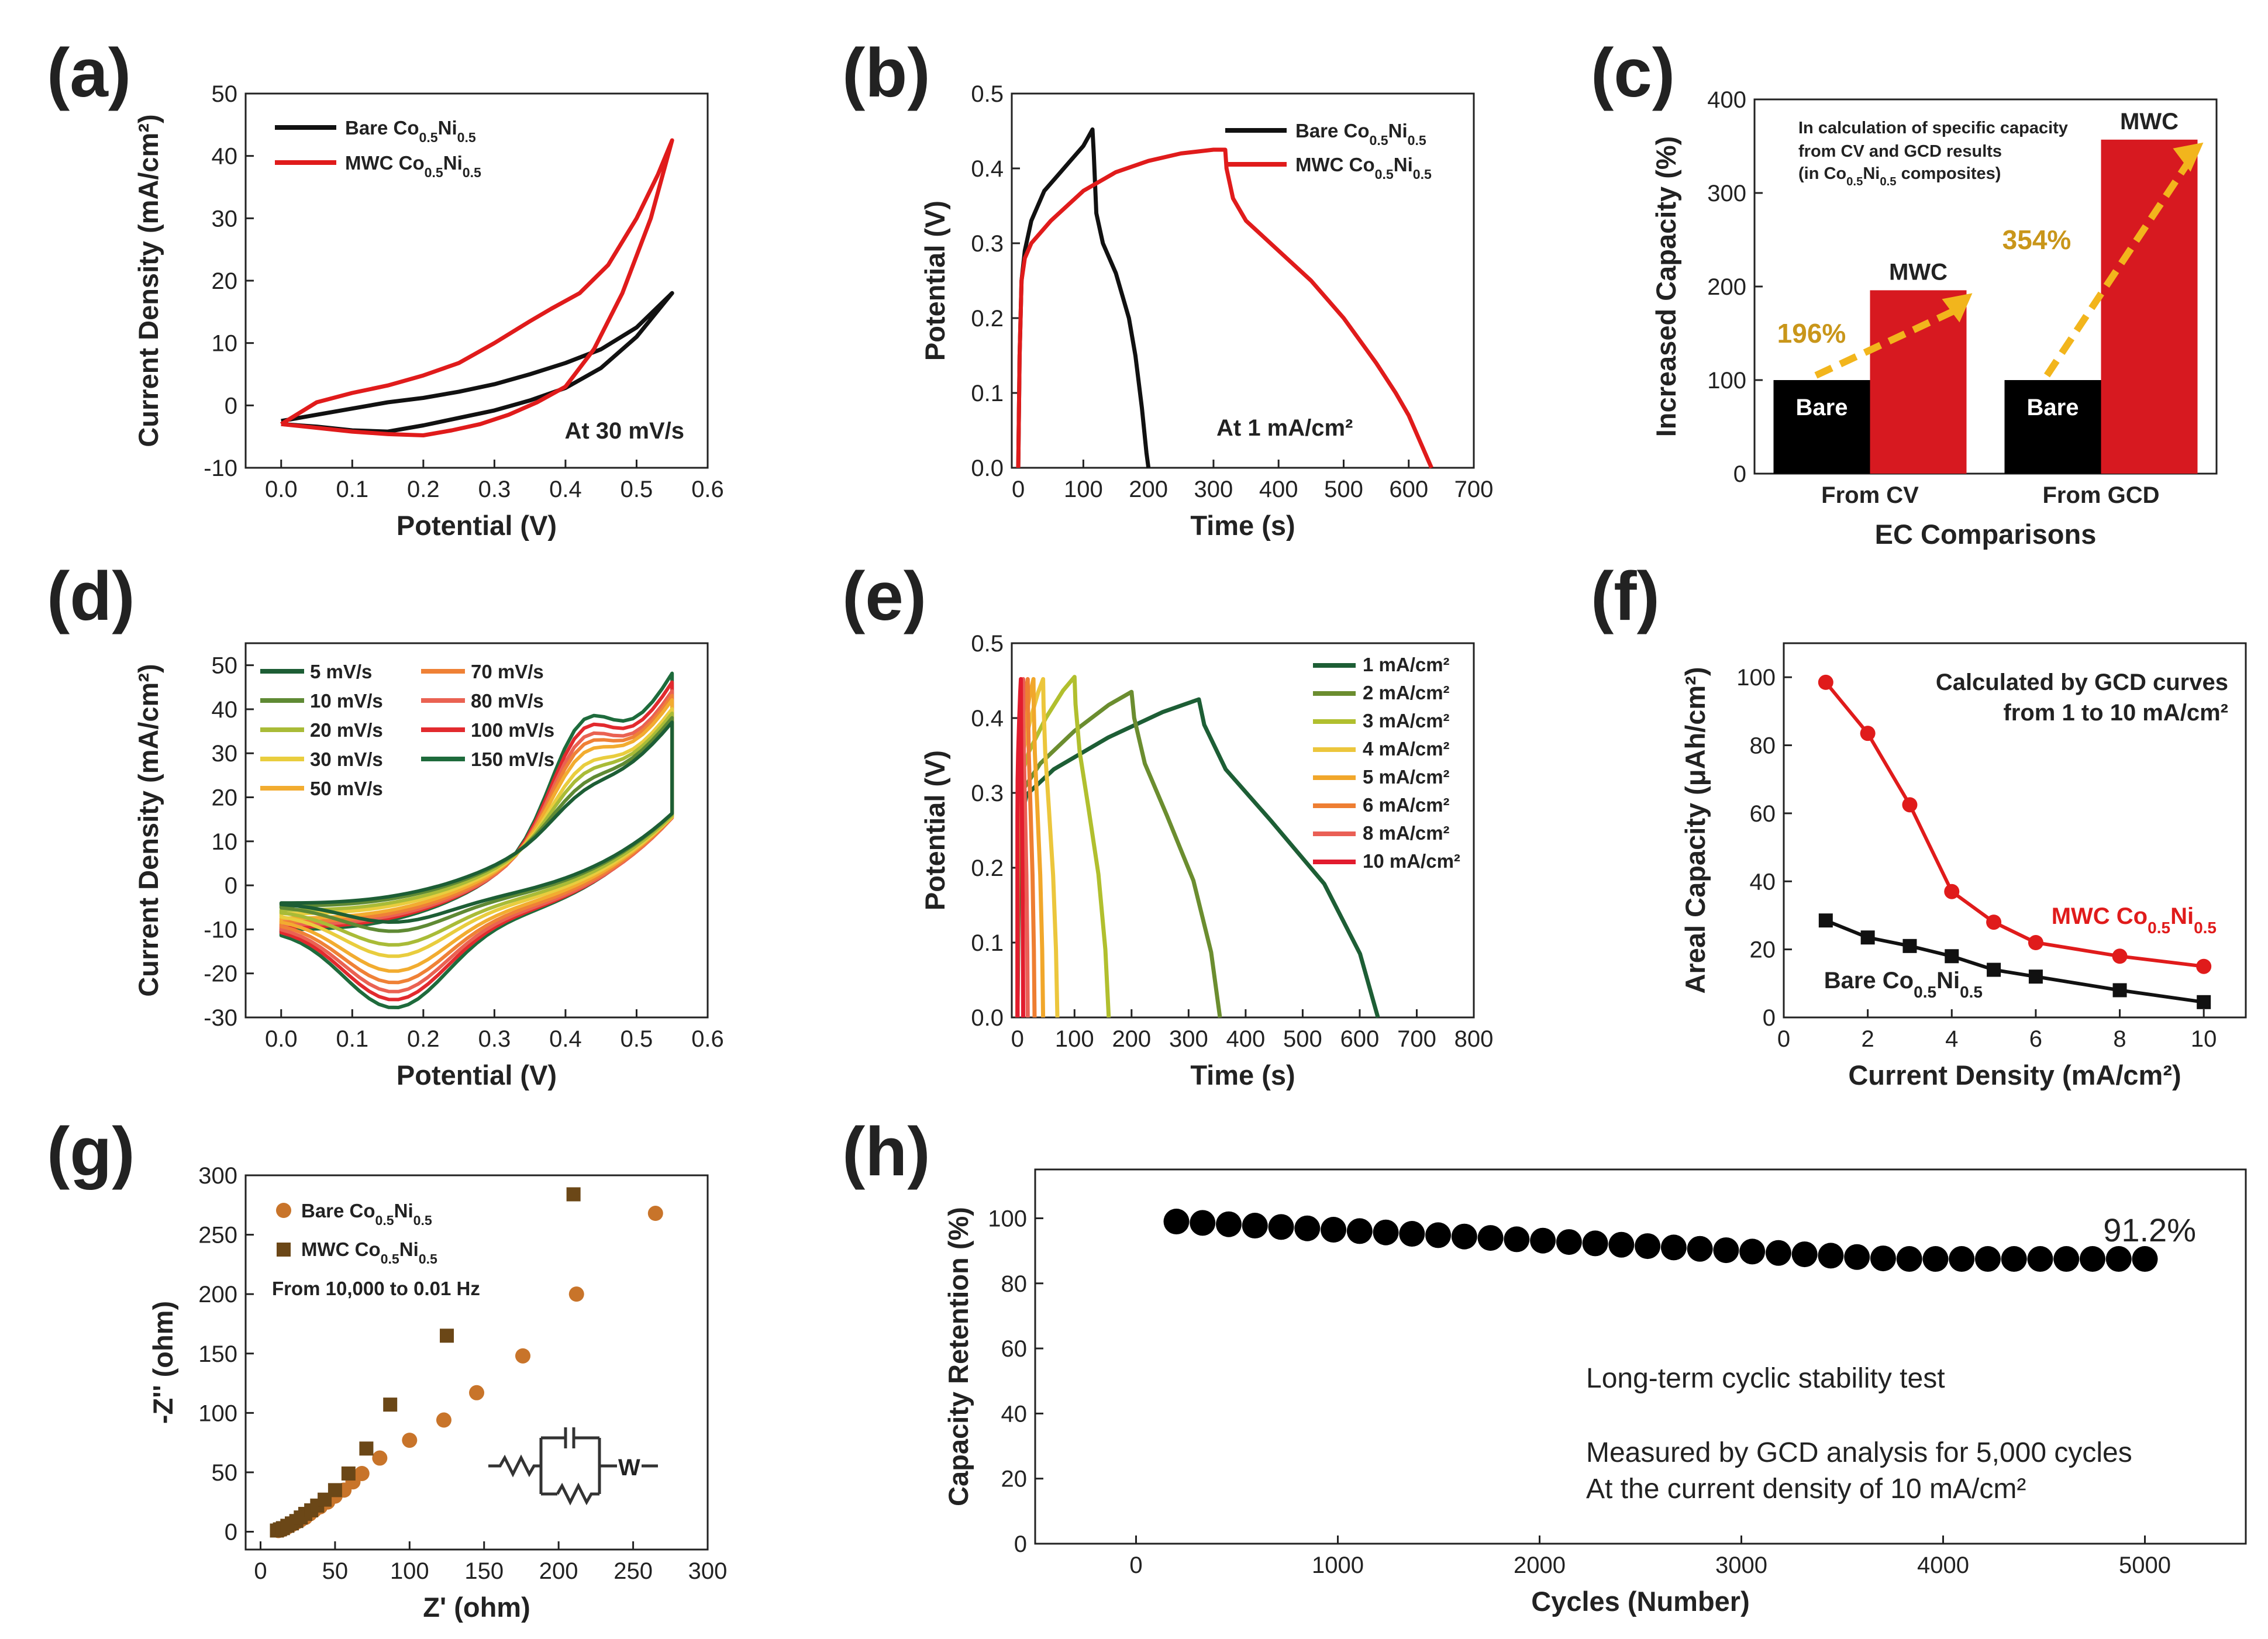 Image resolution: width=2268 pixels, height=1639 pixels. I want to click on g-y-tick-label: 200, so click(217, 1294).